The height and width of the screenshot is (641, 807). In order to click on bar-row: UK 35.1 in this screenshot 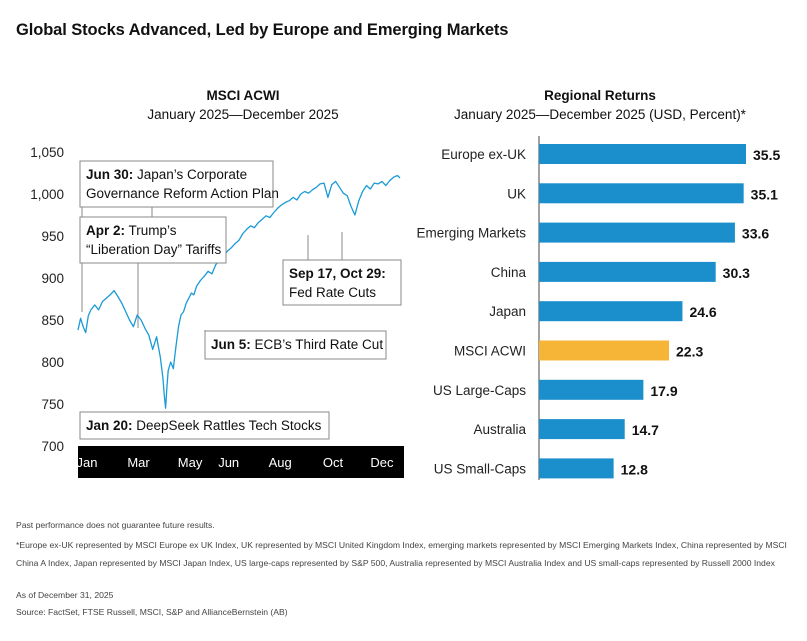, I will do `click(642, 193)`.